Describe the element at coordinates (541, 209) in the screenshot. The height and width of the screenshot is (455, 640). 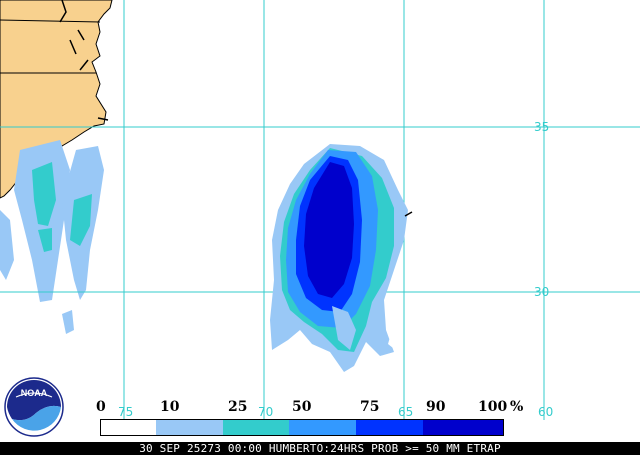
I see `latitude-labels: 35 30` at that location.